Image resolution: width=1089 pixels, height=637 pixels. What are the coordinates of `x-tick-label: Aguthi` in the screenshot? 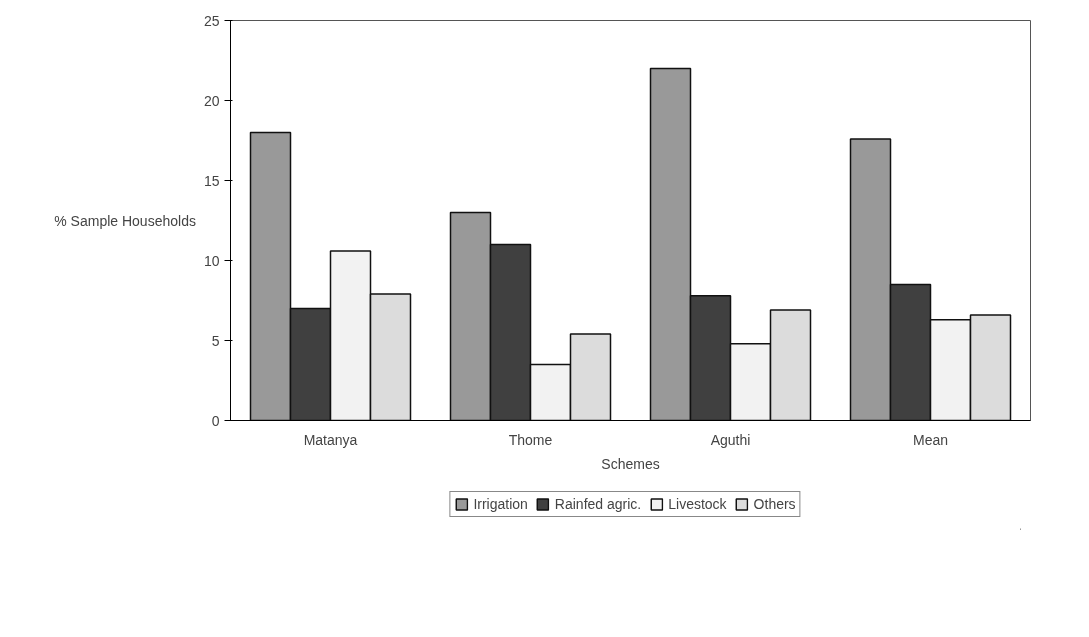 It's located at (730, 439).